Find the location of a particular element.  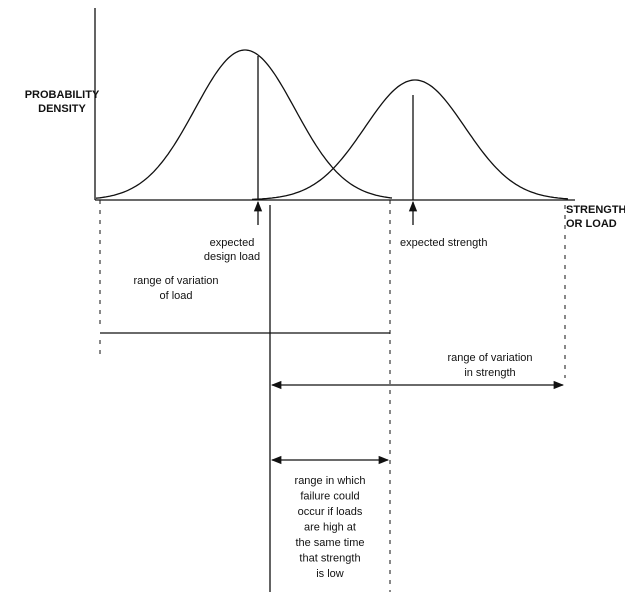

failure-range-text: are high at is located at coordinates (330, 527).